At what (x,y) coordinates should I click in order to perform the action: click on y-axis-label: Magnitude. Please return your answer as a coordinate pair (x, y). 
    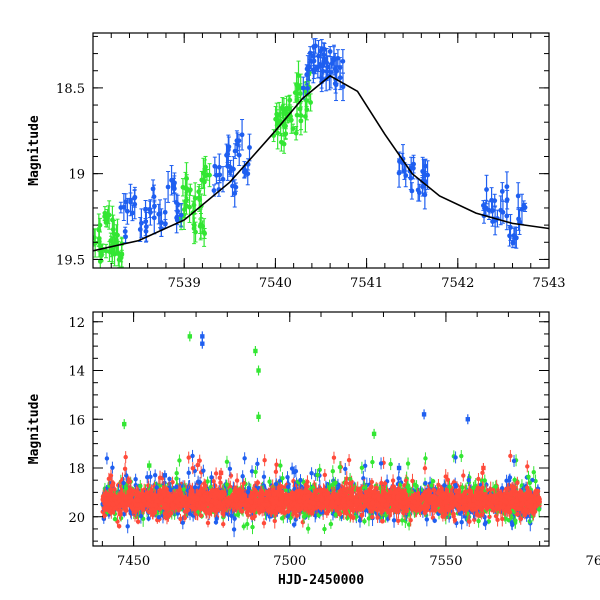
    Looking at the image, I should click on (34, 150).